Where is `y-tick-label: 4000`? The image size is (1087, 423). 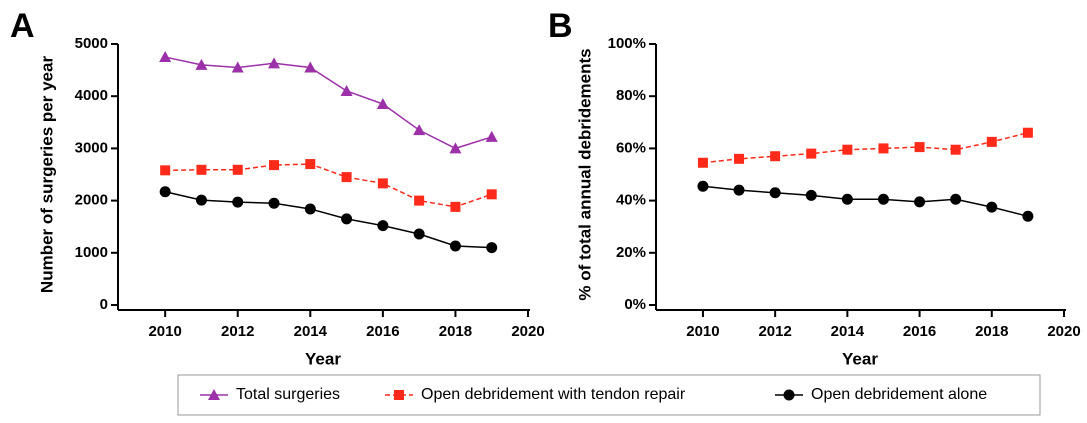
y-tick-label: 4000 is located at coordinates (91, 95).